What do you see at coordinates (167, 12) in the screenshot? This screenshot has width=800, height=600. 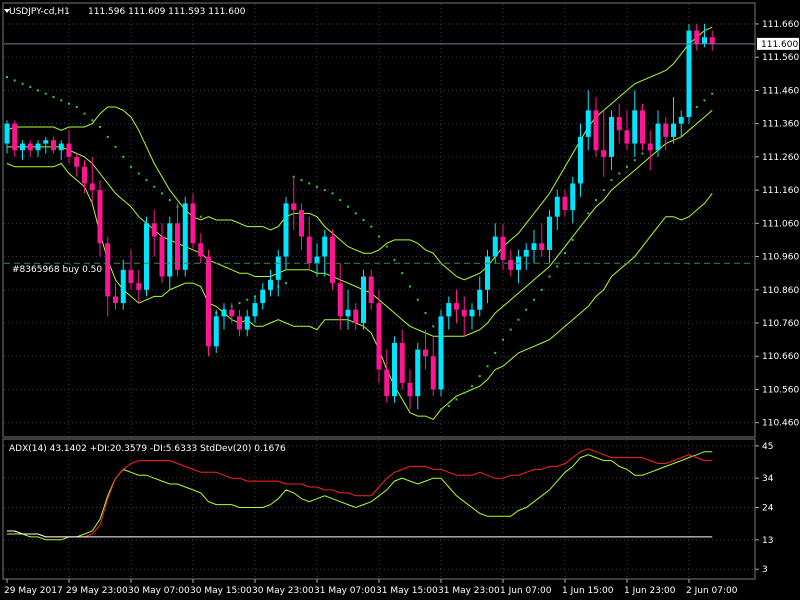 I see `header-ohlc: 111.596 111.609 111.593 111.600` at bounding box center [167, 12].